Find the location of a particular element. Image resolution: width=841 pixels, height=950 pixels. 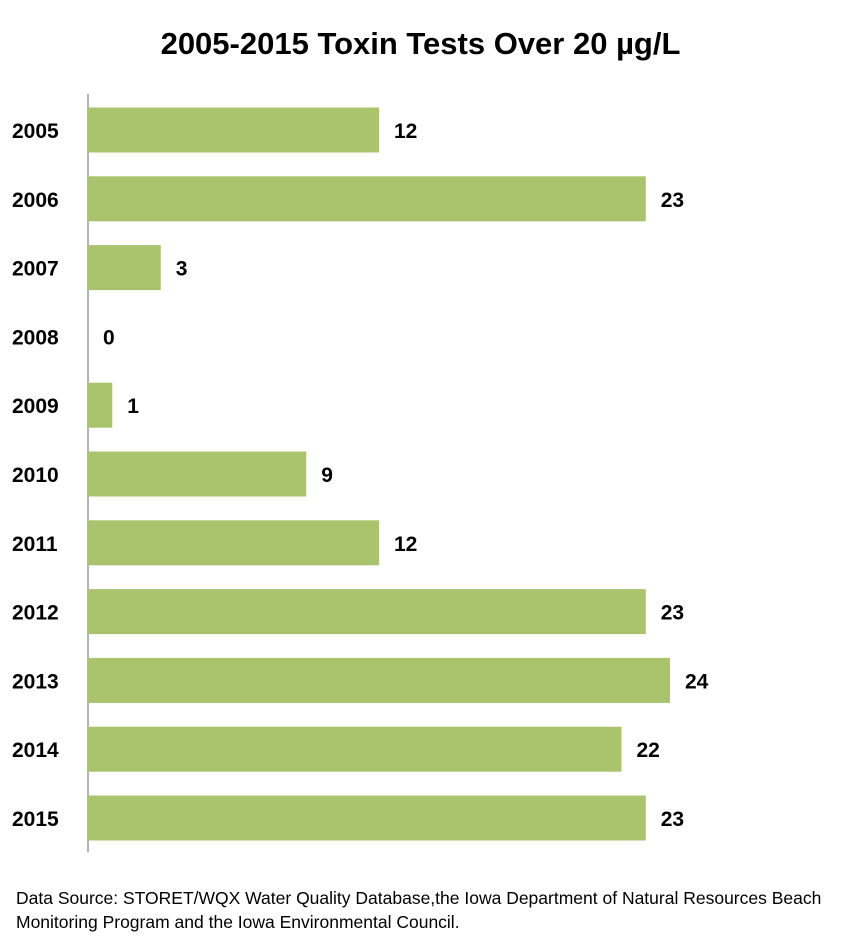

category-label-2005: 2005 is located at coordinates (35, 131).